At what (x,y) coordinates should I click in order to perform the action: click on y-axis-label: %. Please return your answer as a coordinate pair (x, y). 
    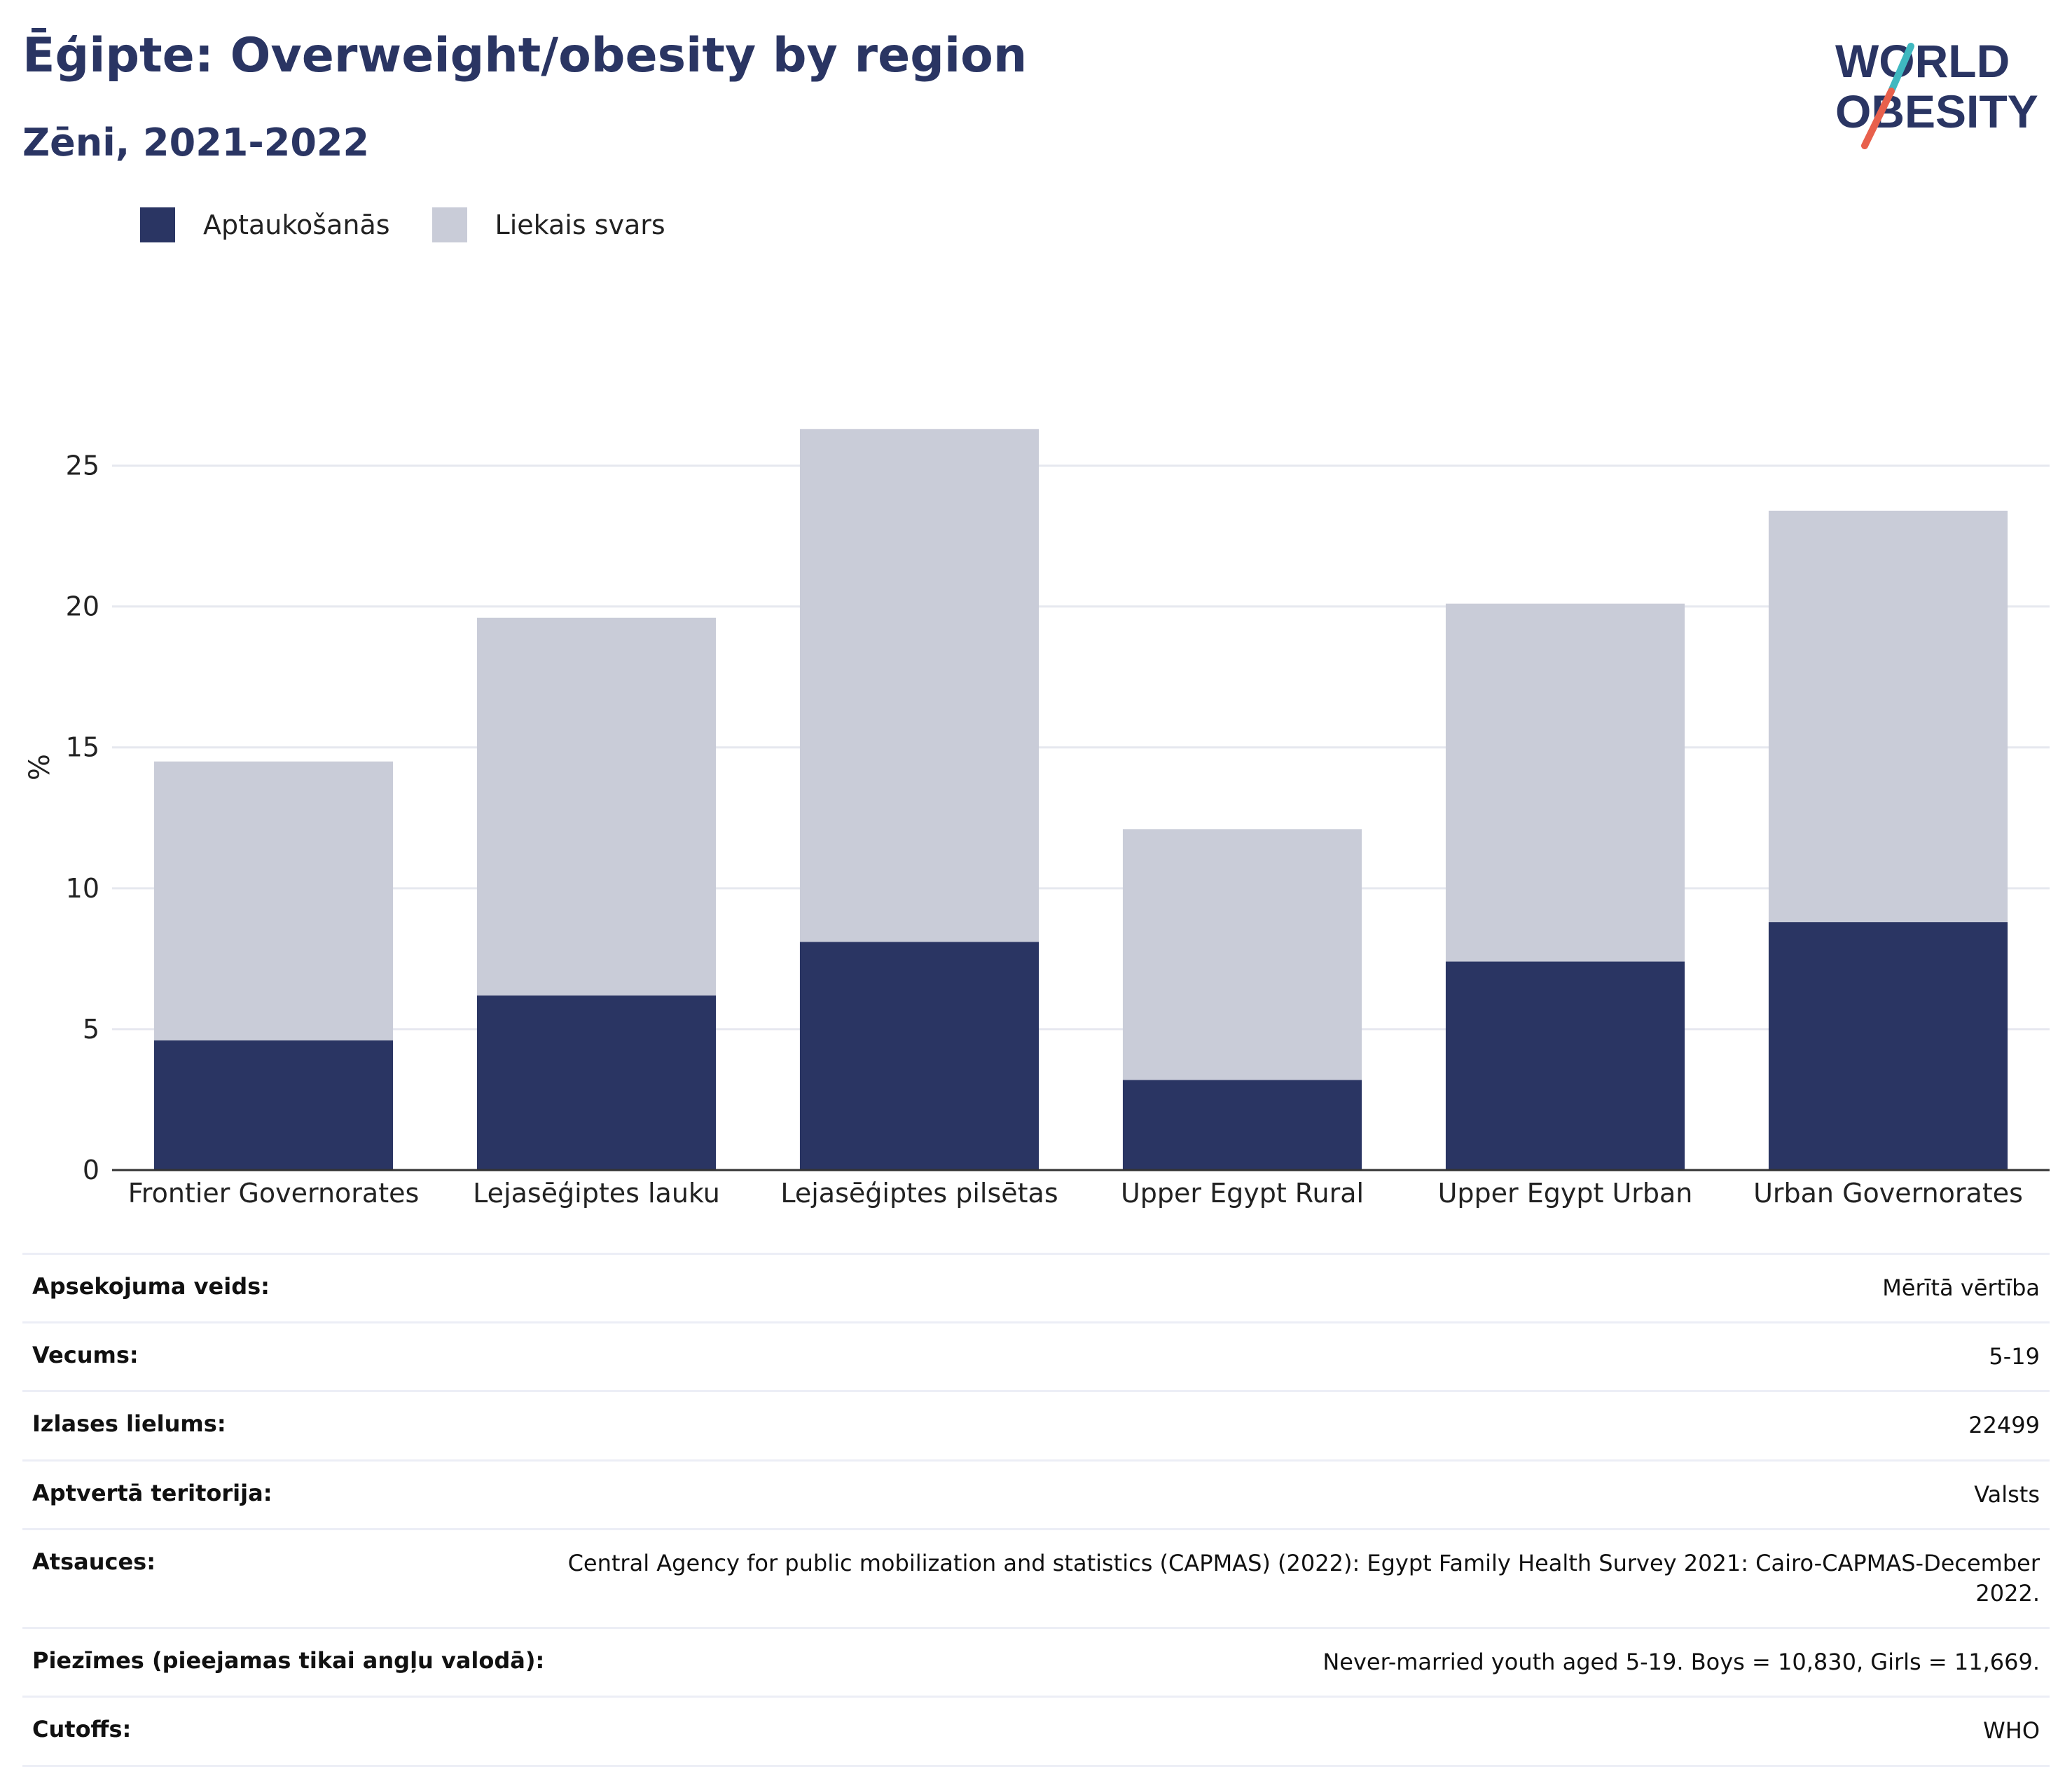
    Looking at the image, I should click on (40, 767).